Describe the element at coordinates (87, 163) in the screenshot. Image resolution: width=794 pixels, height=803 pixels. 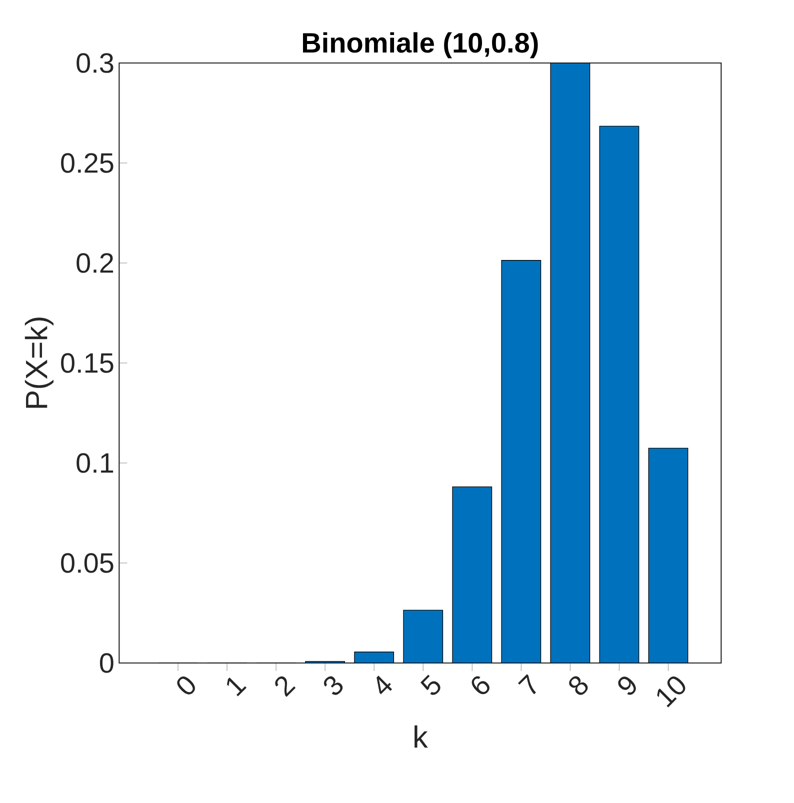
I see `y-tick-label: 0.25` at that location.